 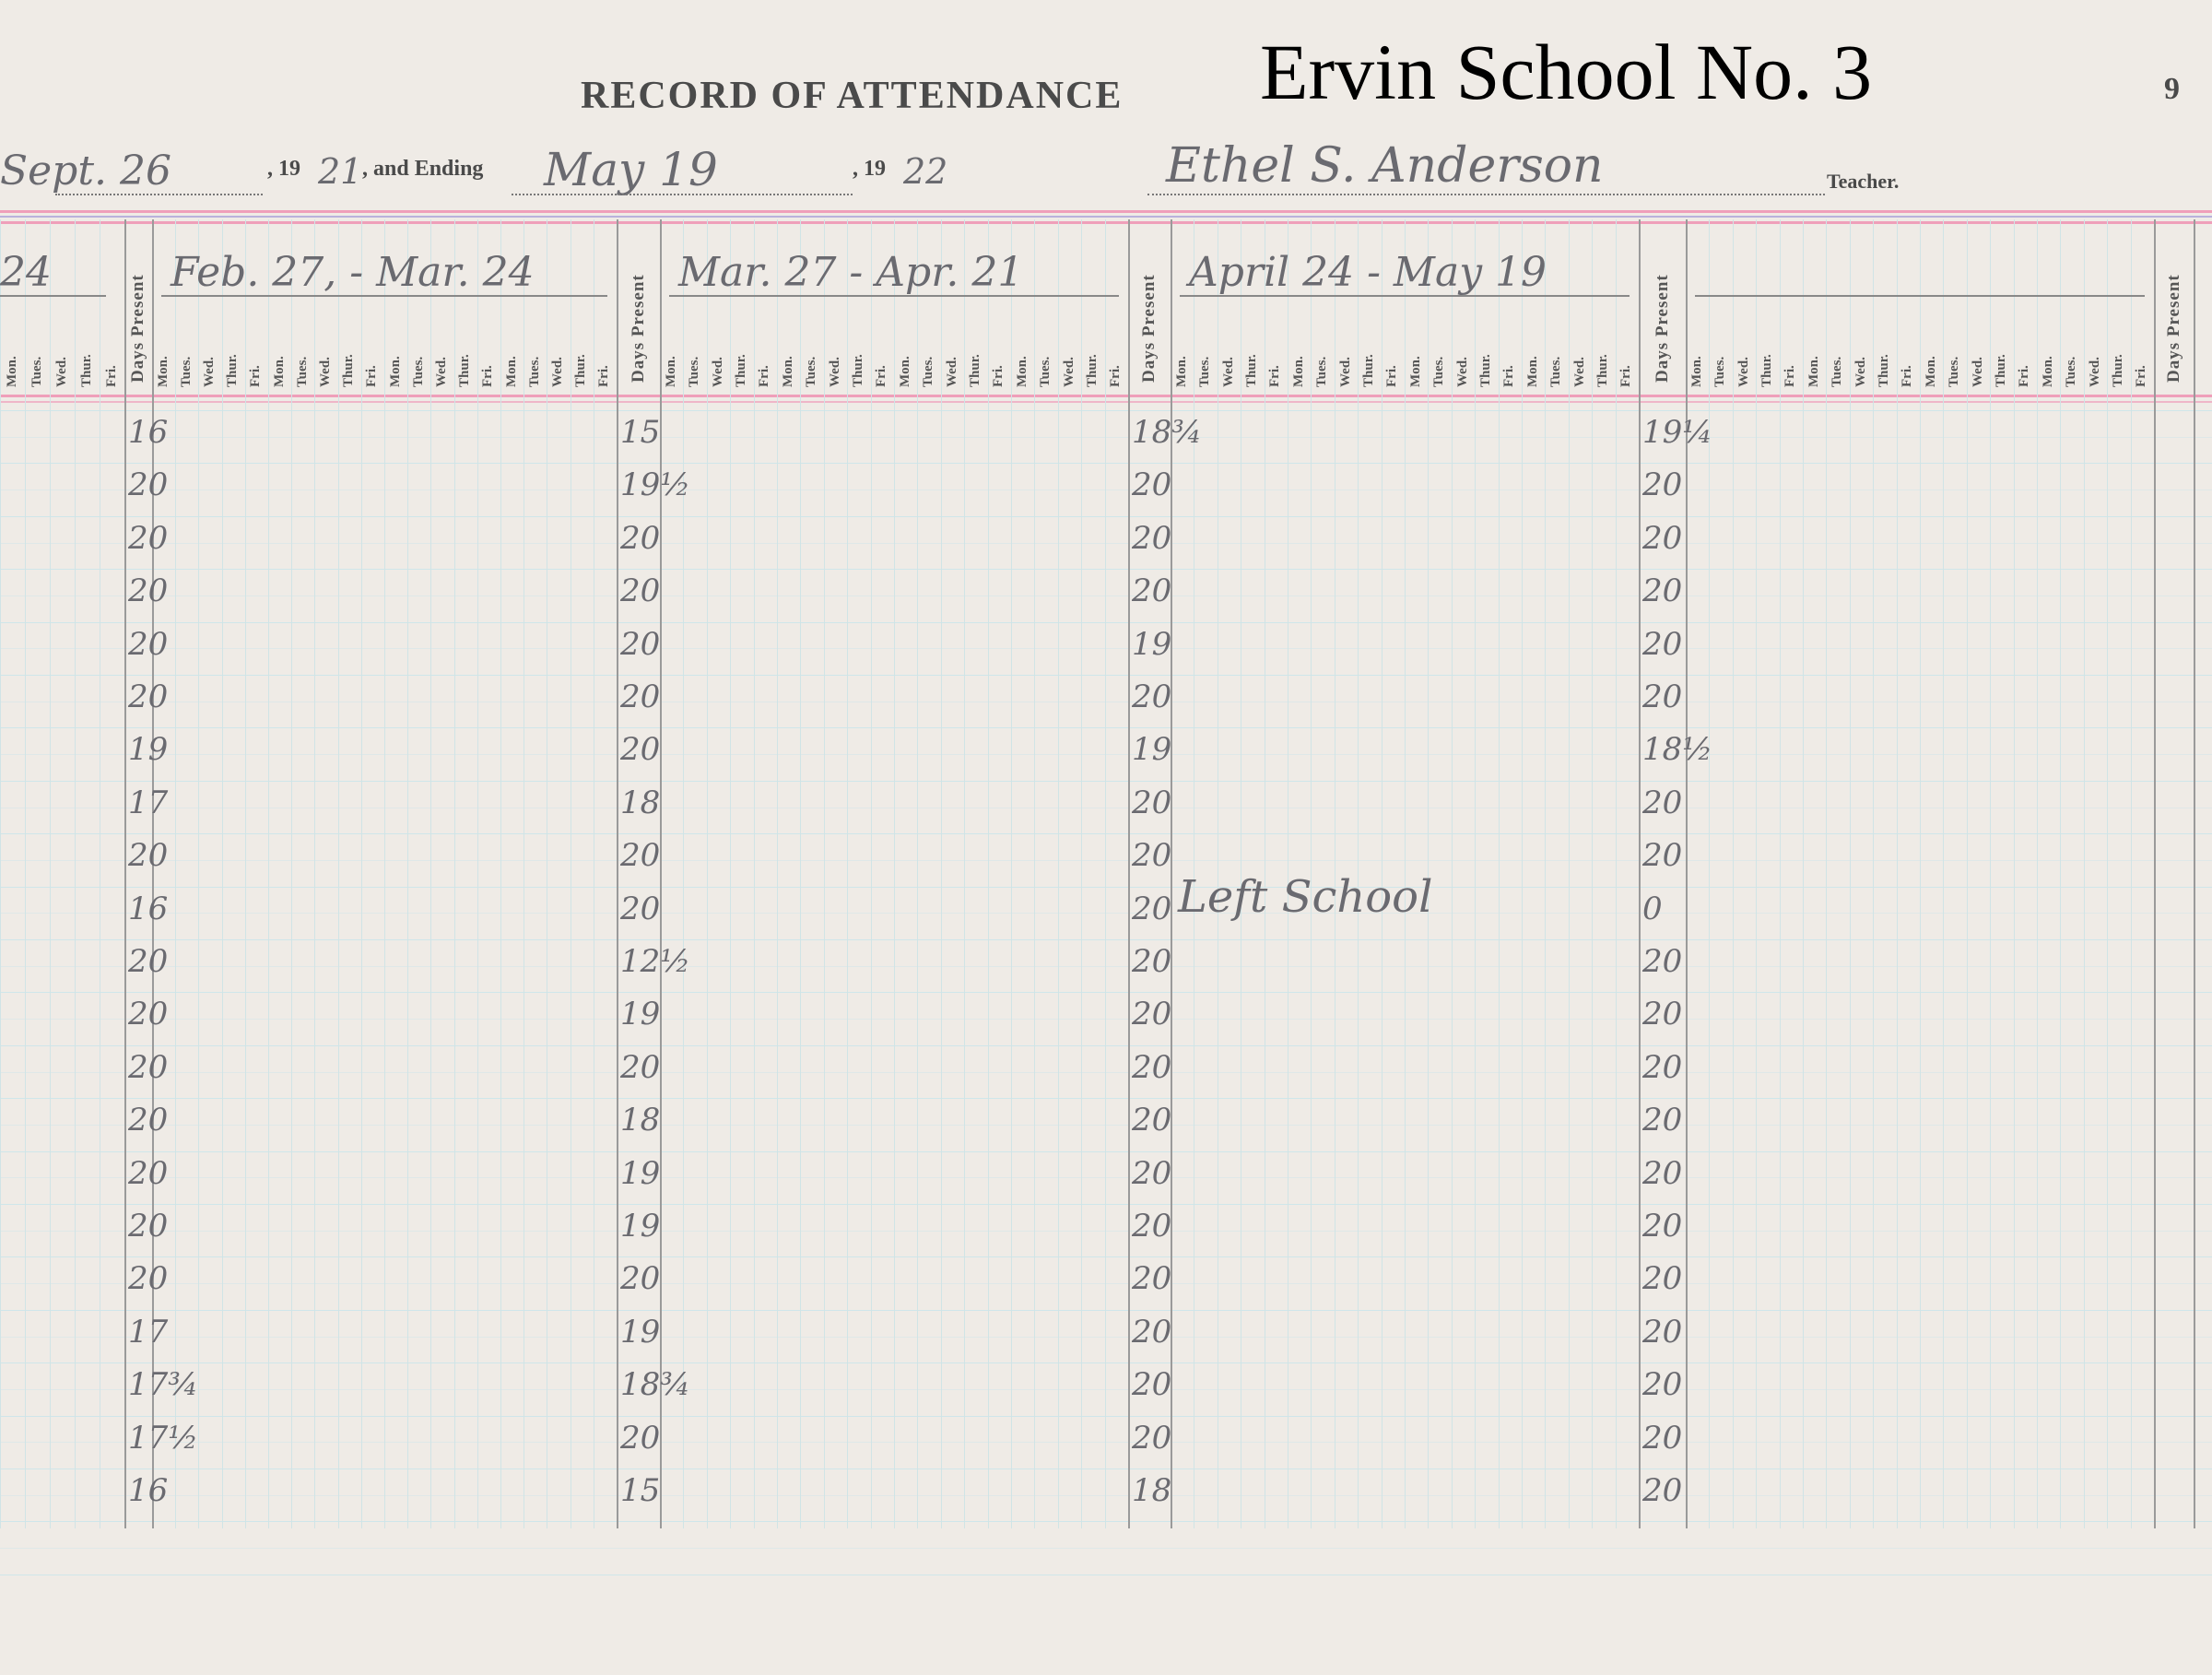 I want to click on header-rule-mid, so click(x=1106, y=217).